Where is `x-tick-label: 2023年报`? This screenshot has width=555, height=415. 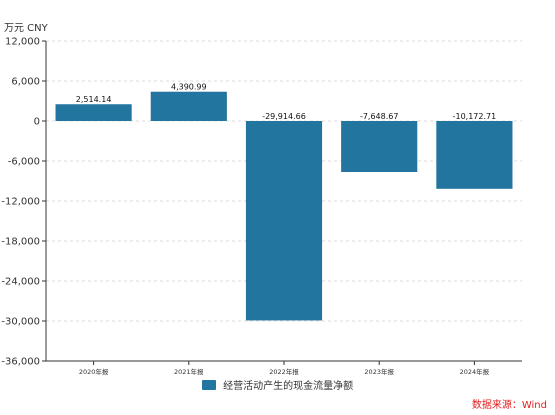
x-tick-label: 2023年报 is located at coordinates (379, 371).